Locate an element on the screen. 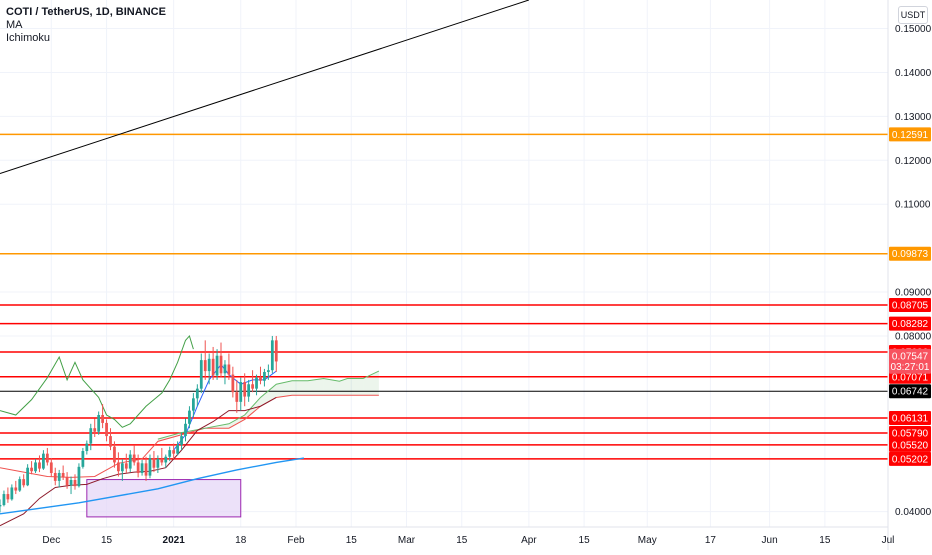 This screenshot has width=932, height=555. level-price-label: 0.05790 is located at coordinates (910, 434).